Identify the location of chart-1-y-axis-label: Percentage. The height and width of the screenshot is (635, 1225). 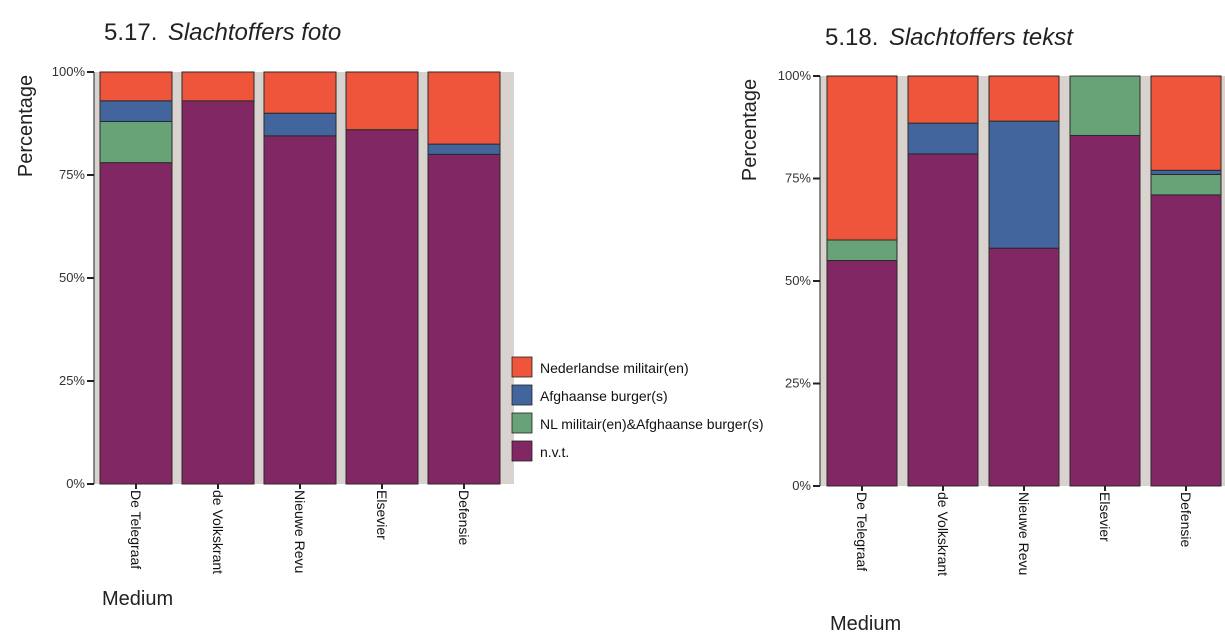
(26, 126).